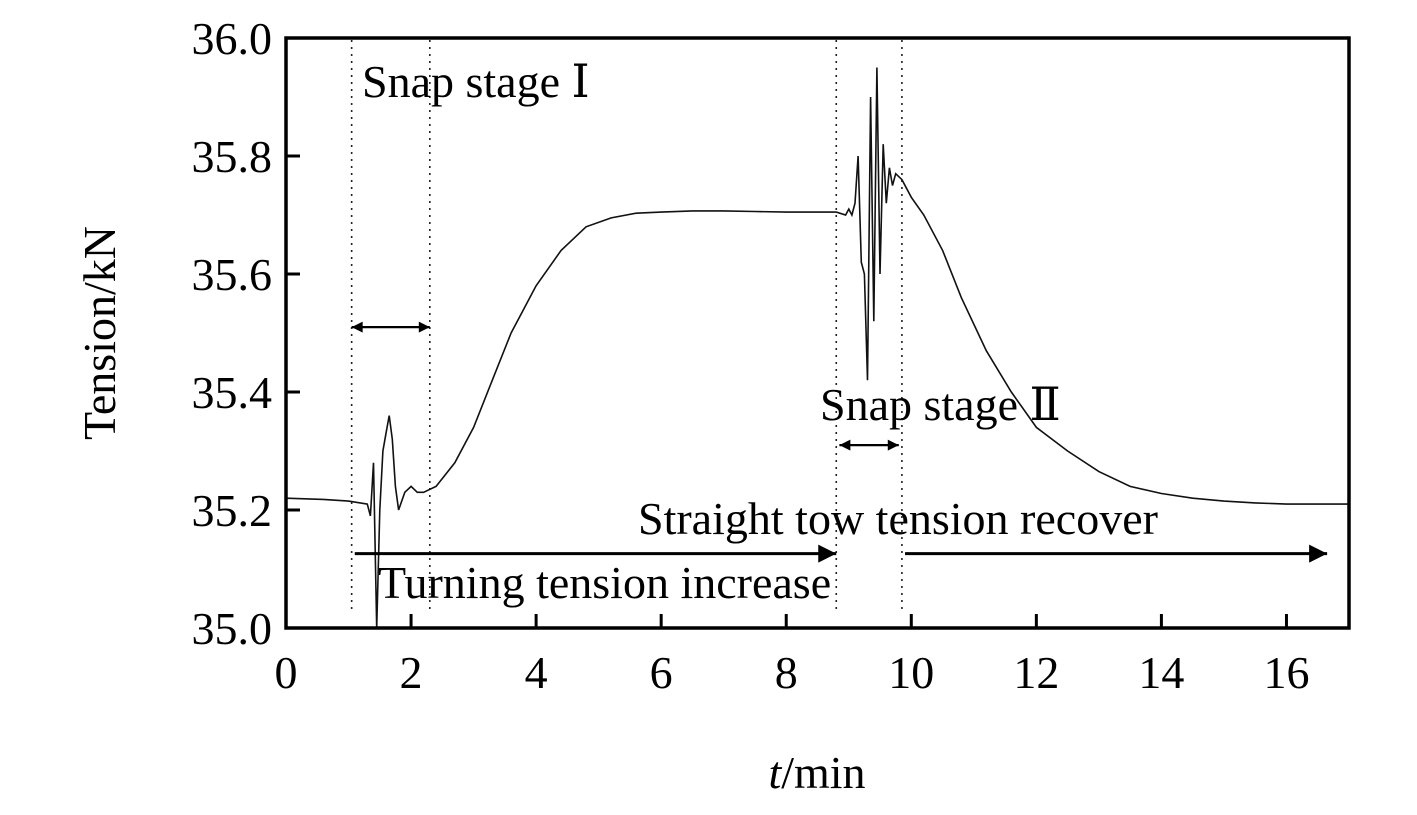 This screenshot has height=815, width=1417. I want to click on annotation-turning: Turning tension increase, so click(604, 582).